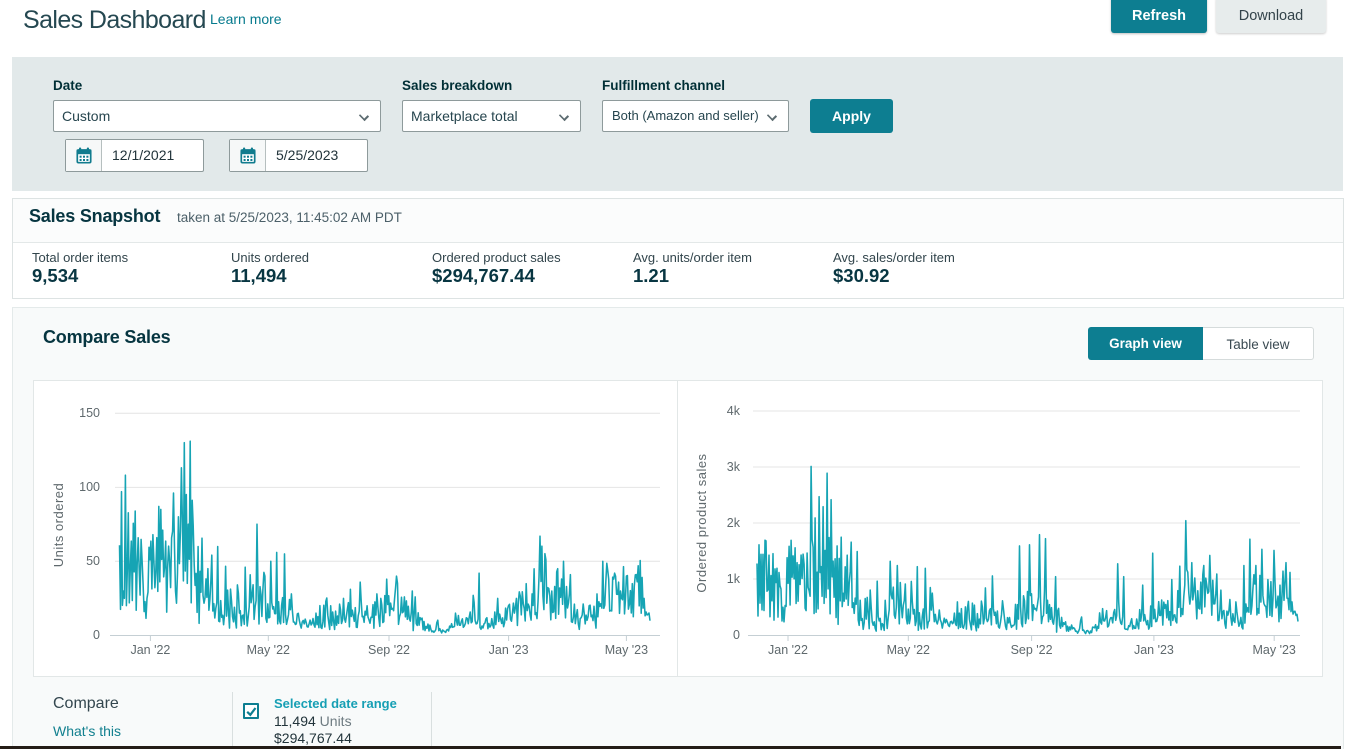  Describe the element at coordinates (734, 467) in the screenshot. I see `svg-text: 3k` at that location.